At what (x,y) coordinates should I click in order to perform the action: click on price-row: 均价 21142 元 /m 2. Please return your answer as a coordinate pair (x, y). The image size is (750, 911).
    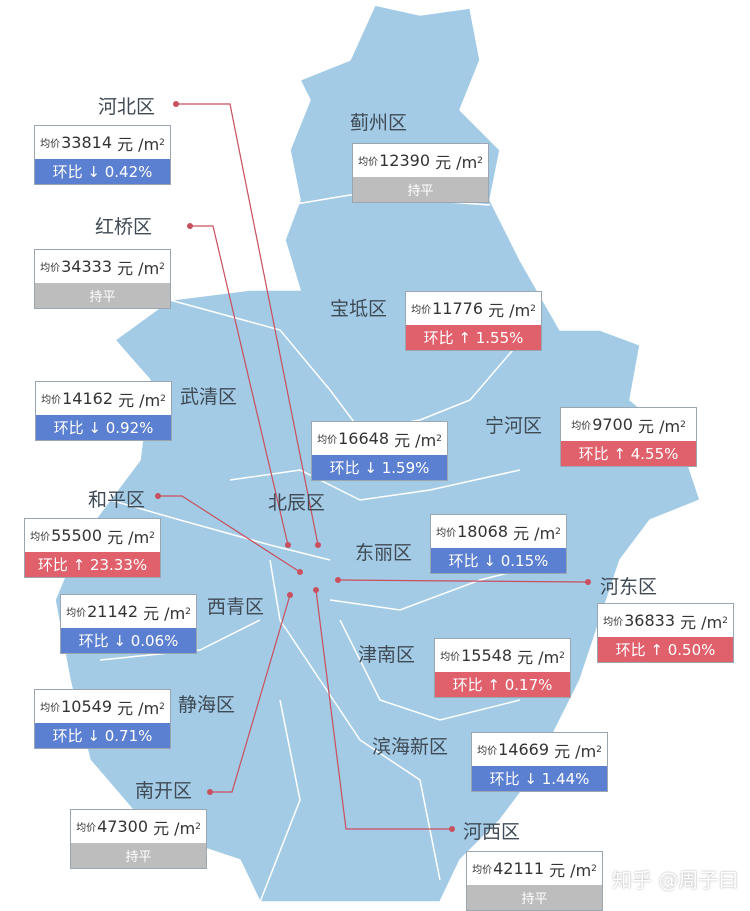
    Looking at the image, I should click on (128, 611).